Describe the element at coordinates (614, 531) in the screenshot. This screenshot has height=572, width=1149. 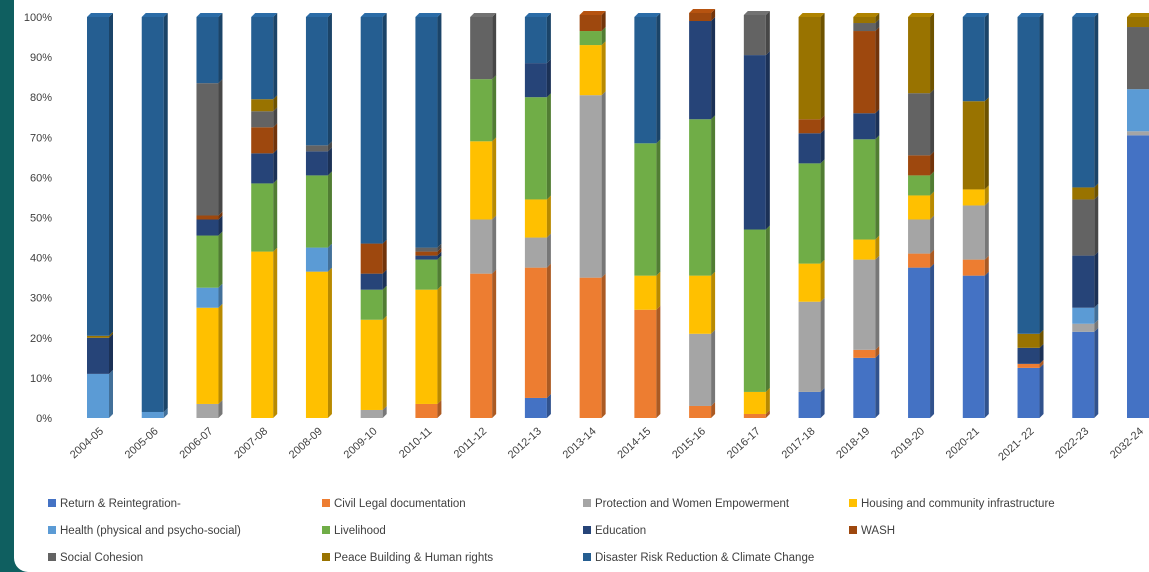
I see `legend-item: Education` at that location.